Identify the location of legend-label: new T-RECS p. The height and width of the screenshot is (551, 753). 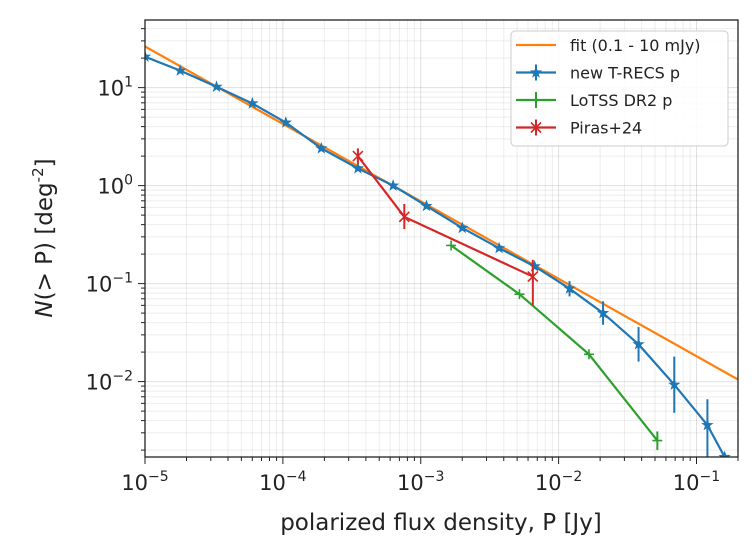
(625, 73).